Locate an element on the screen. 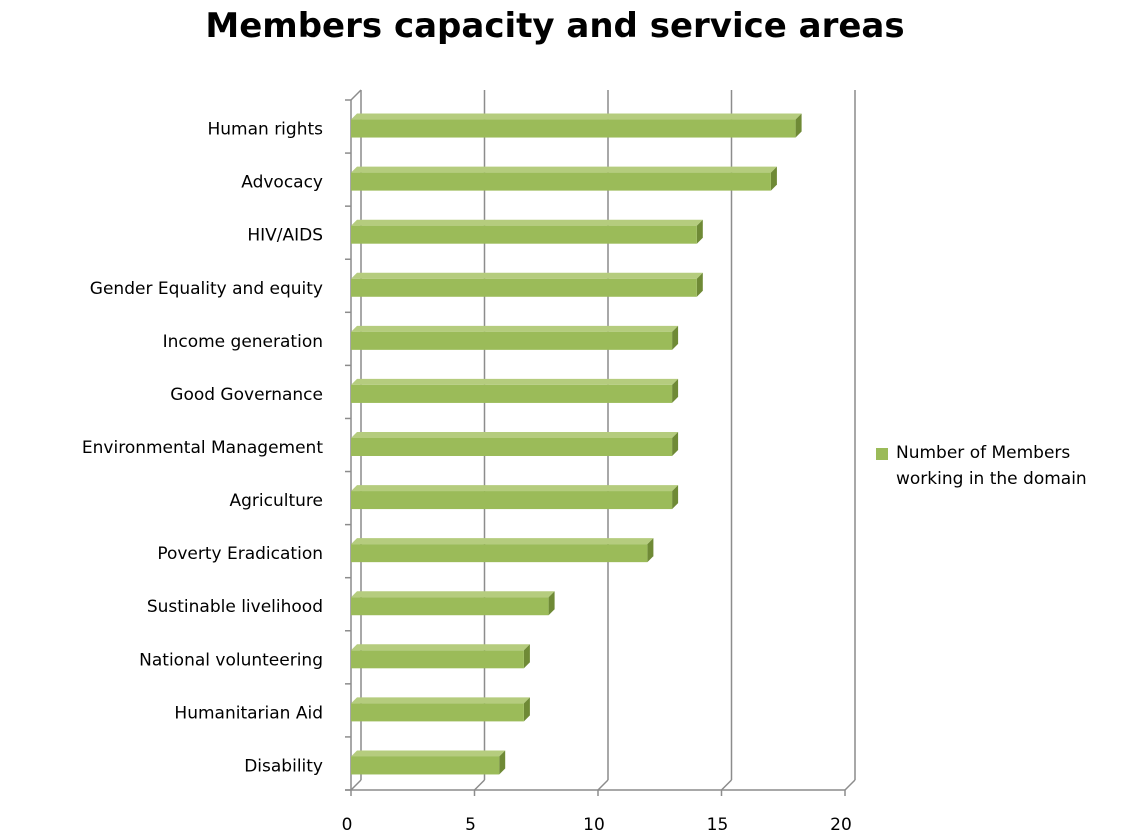 The image size is (1137, 840). category-label: Good Governance is located at coordinates (246, 395).